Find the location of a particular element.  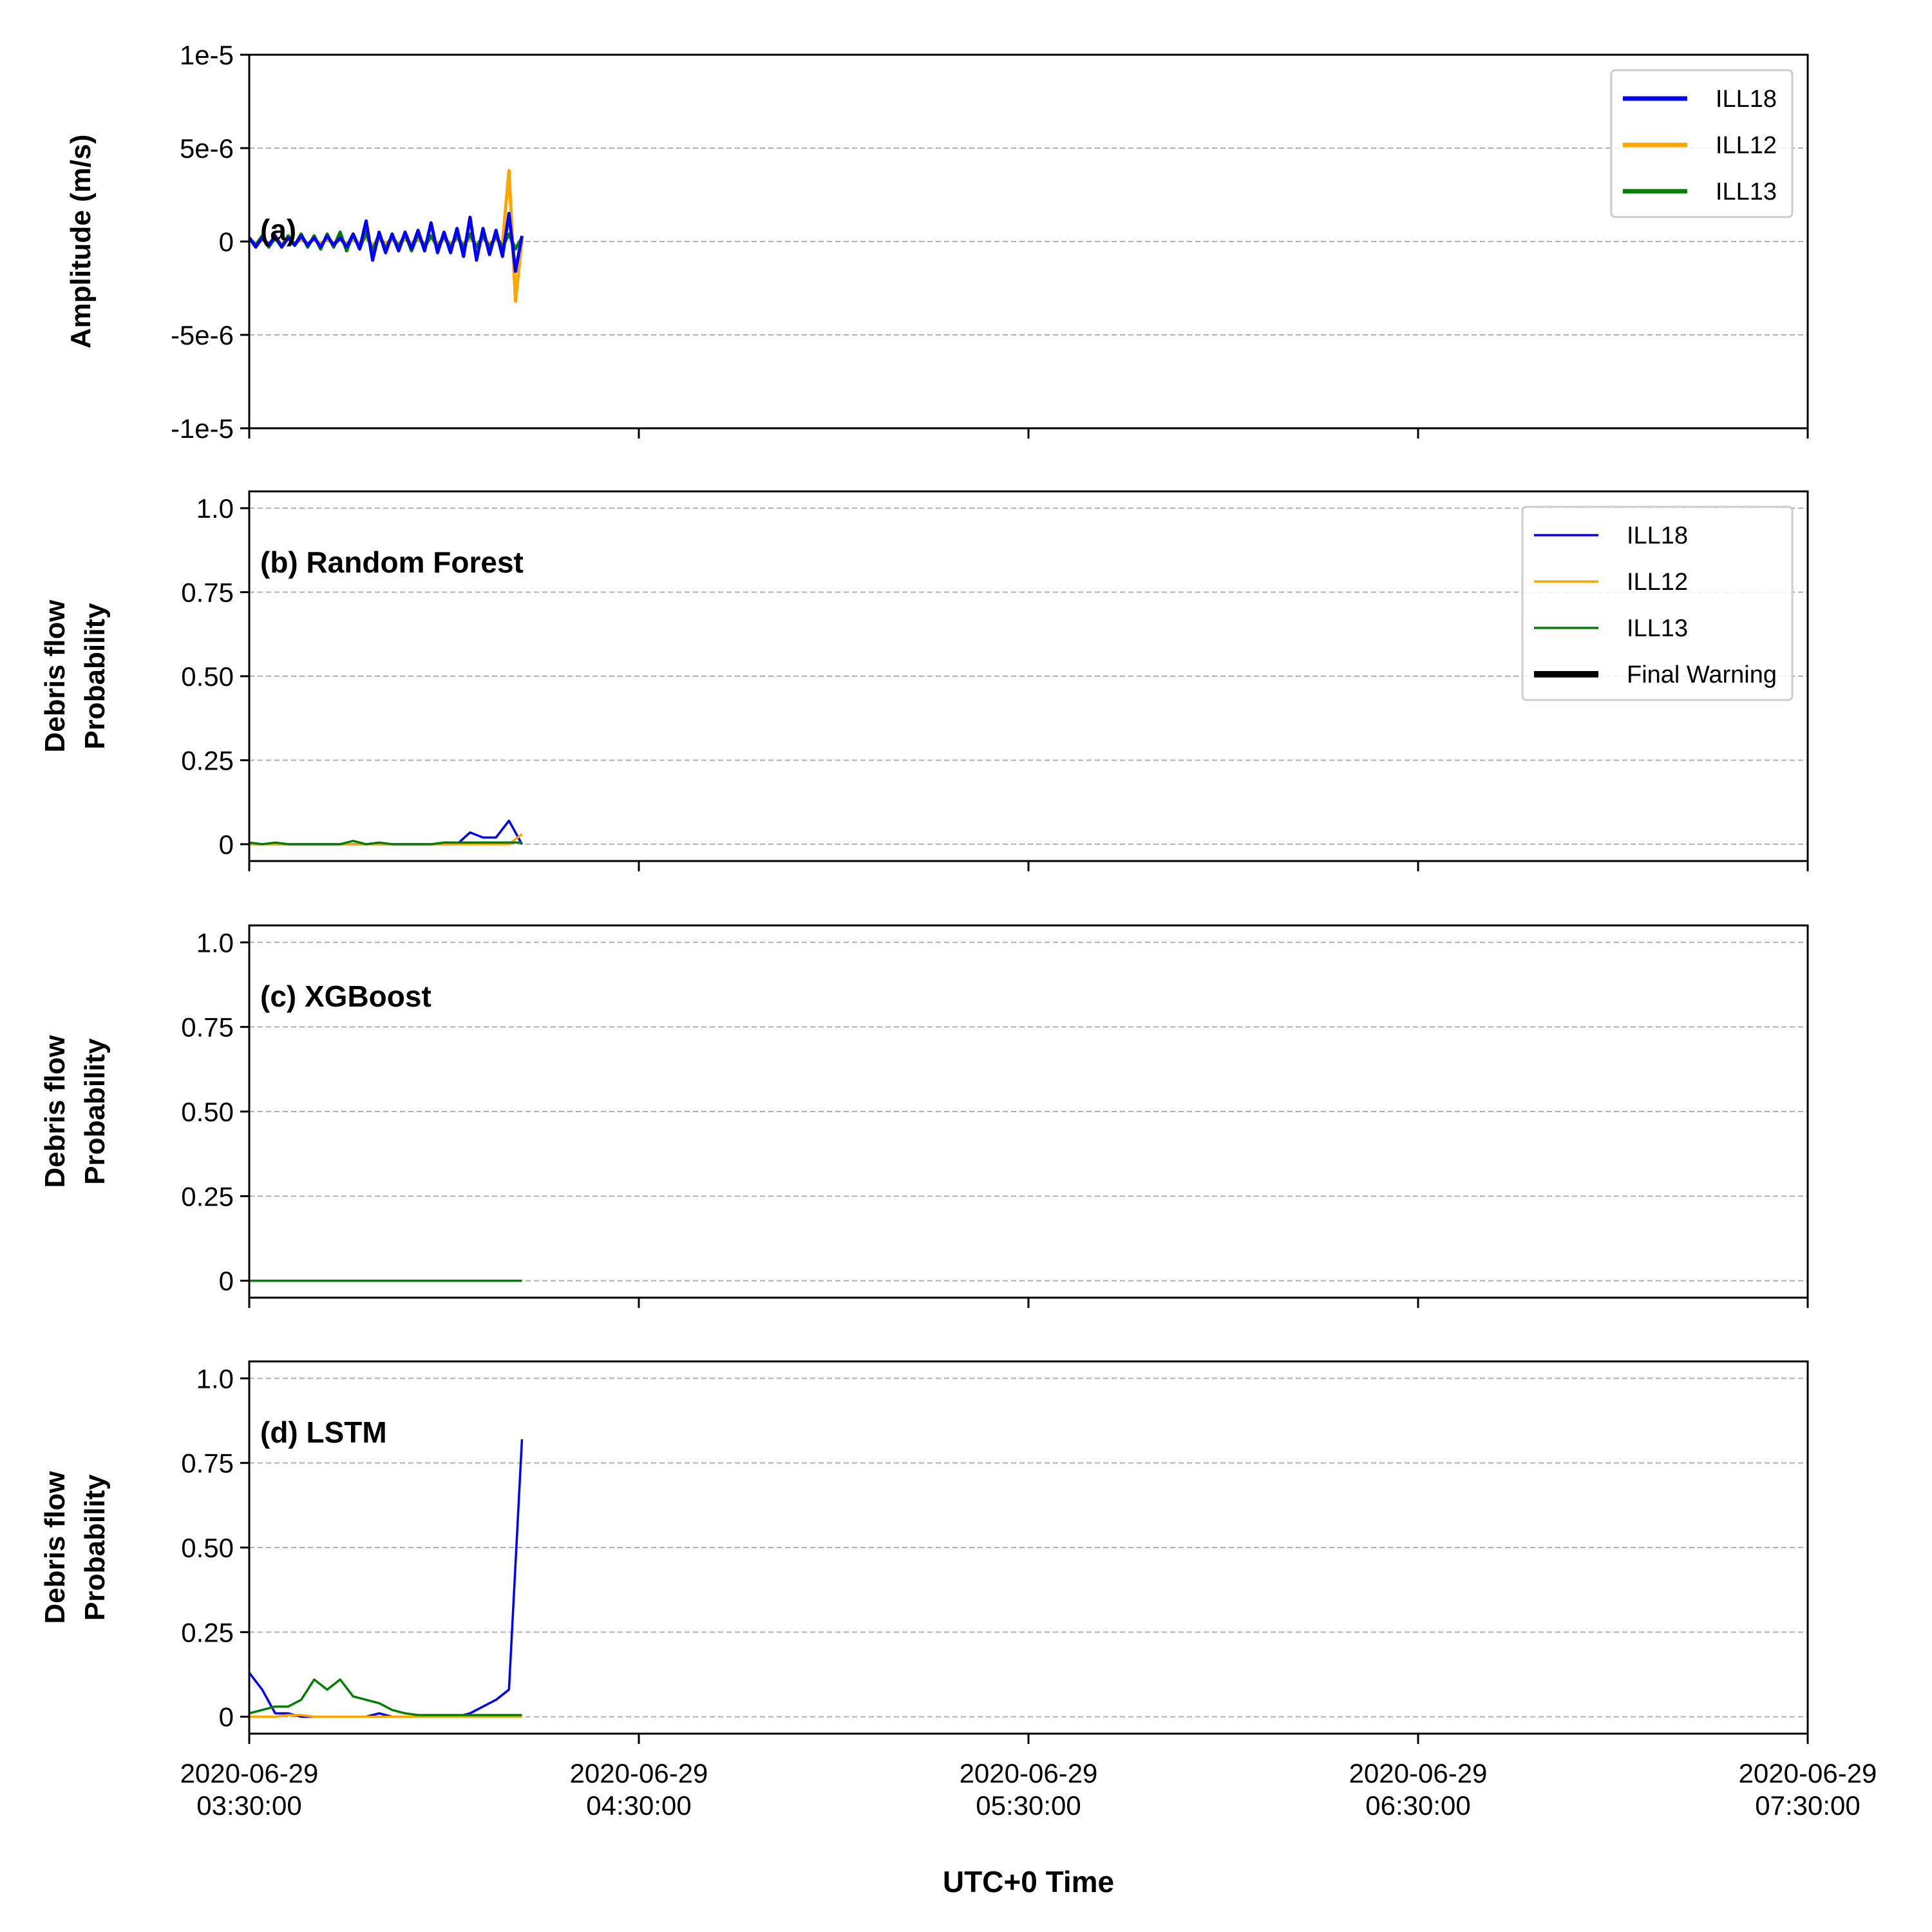

y-tick-label: -5e-6 is located at coordinates (202, 335).